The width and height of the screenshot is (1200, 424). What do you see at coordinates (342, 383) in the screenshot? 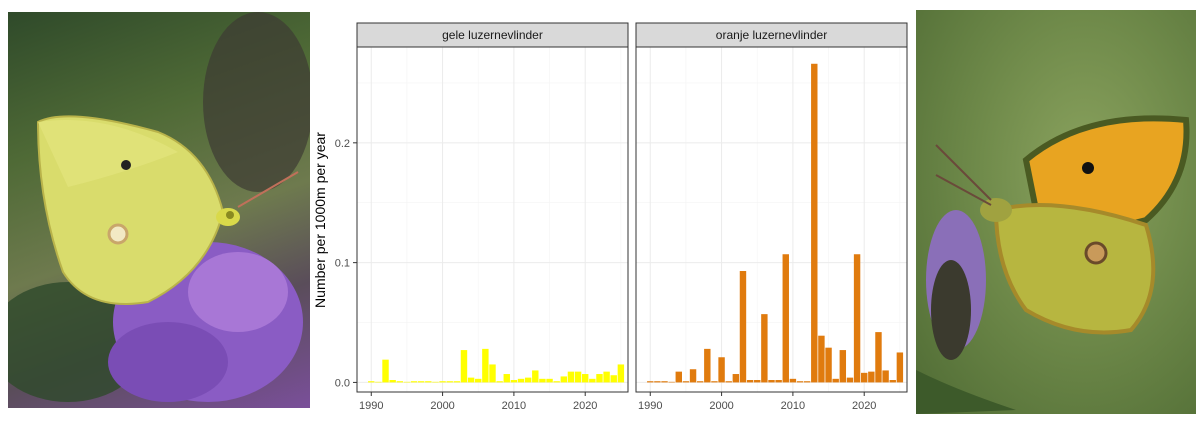
I see `y-tick-label: 0.0` at bounding box center [342, 383].